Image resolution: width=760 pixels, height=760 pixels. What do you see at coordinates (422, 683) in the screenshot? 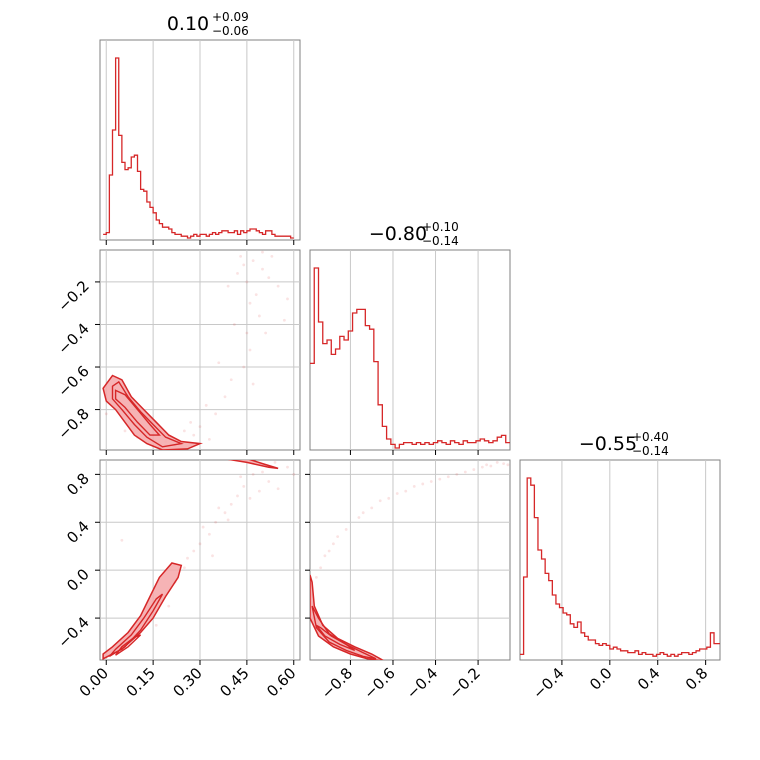
I see `x-tick-label: −0.4` at bounding box center [422, 683].